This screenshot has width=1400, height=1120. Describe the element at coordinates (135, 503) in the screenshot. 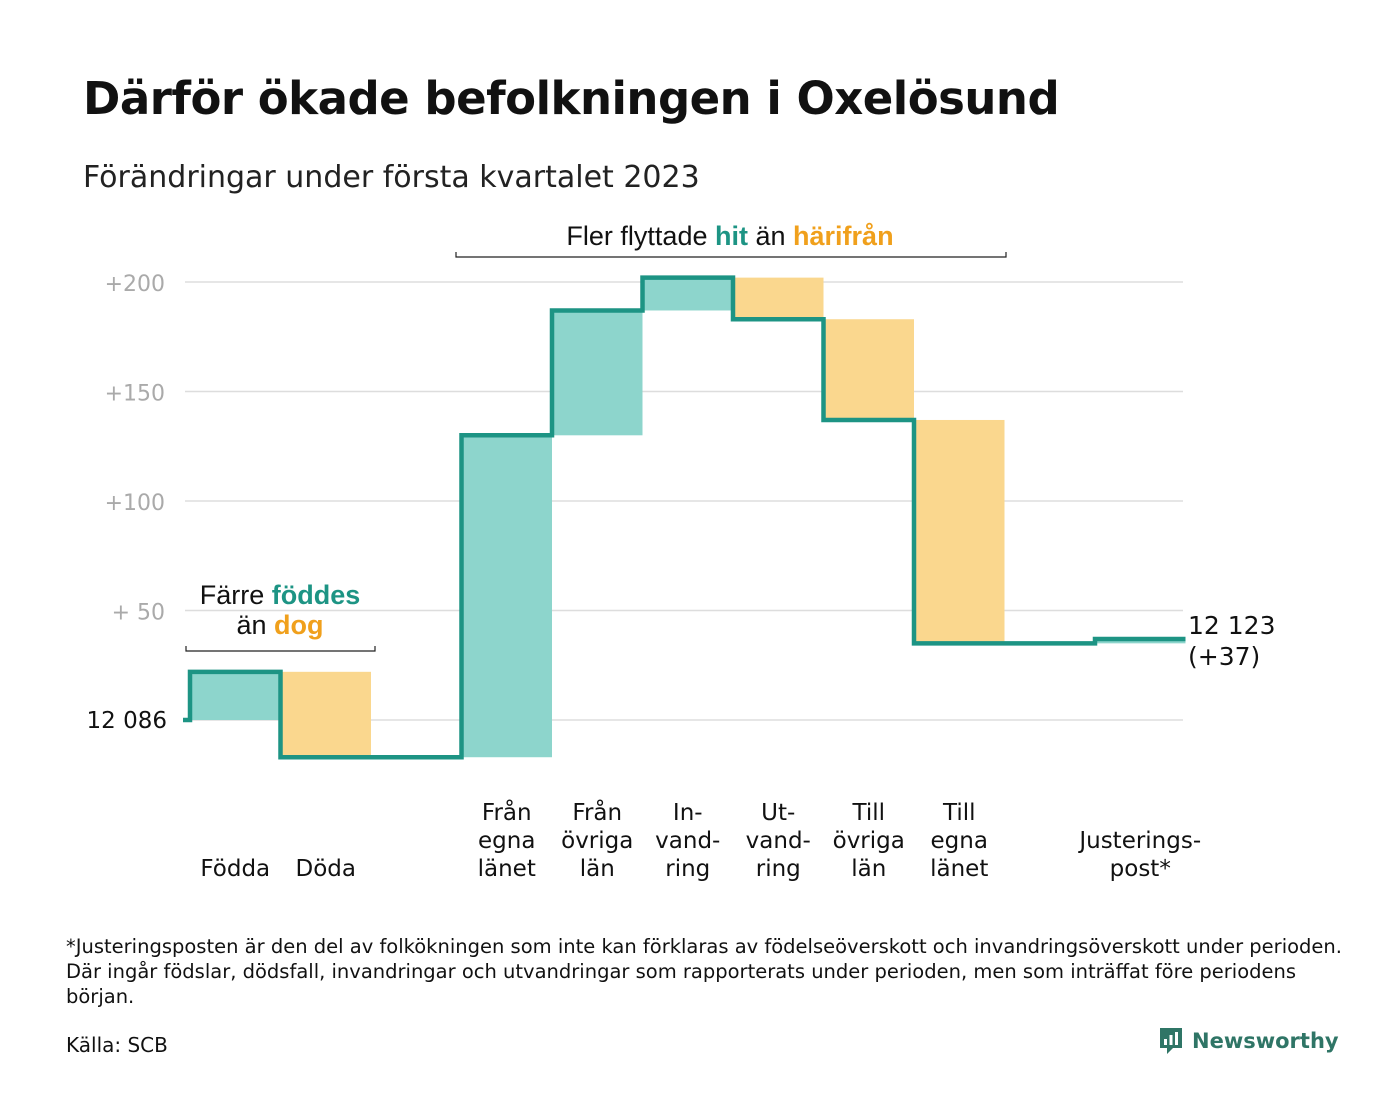

I see `y-tick-label: +100` at that location.